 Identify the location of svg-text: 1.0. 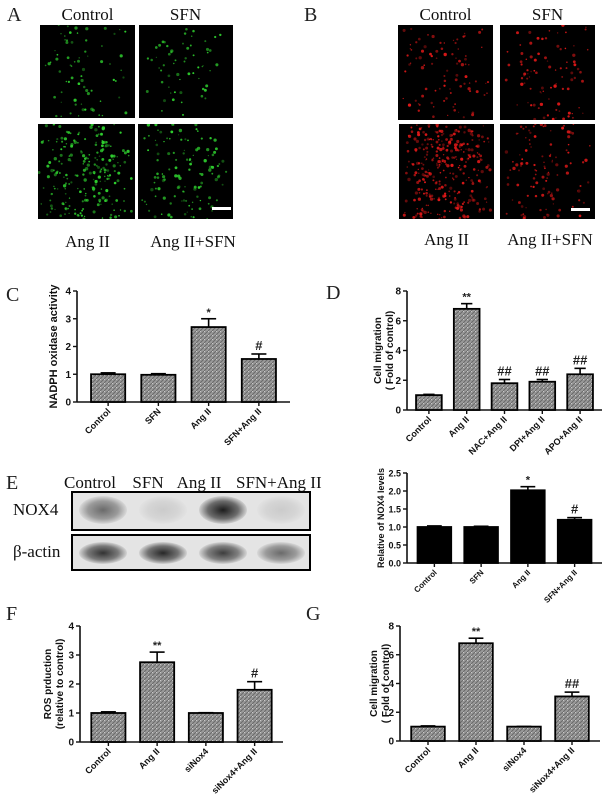
(394, 528).